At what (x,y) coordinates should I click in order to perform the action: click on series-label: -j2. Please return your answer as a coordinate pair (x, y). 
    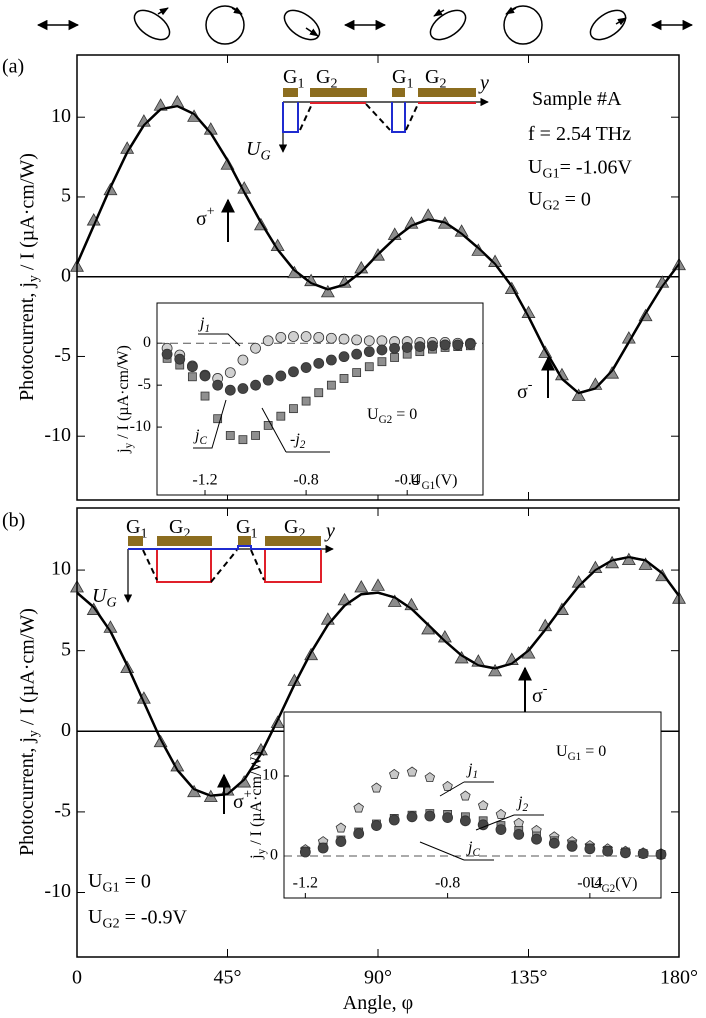
    Looking at the image, I should click on (298, 441).